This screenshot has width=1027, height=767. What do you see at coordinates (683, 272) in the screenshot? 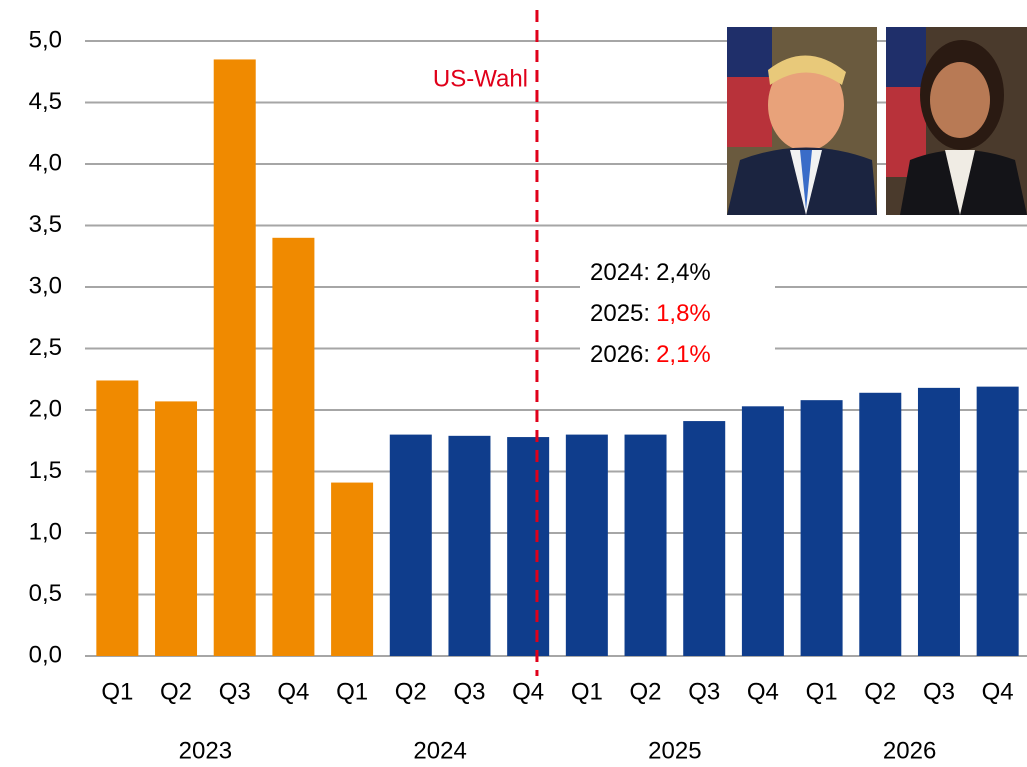
I see `forecast-value: 2,4%` at bounding box center [683, 272].